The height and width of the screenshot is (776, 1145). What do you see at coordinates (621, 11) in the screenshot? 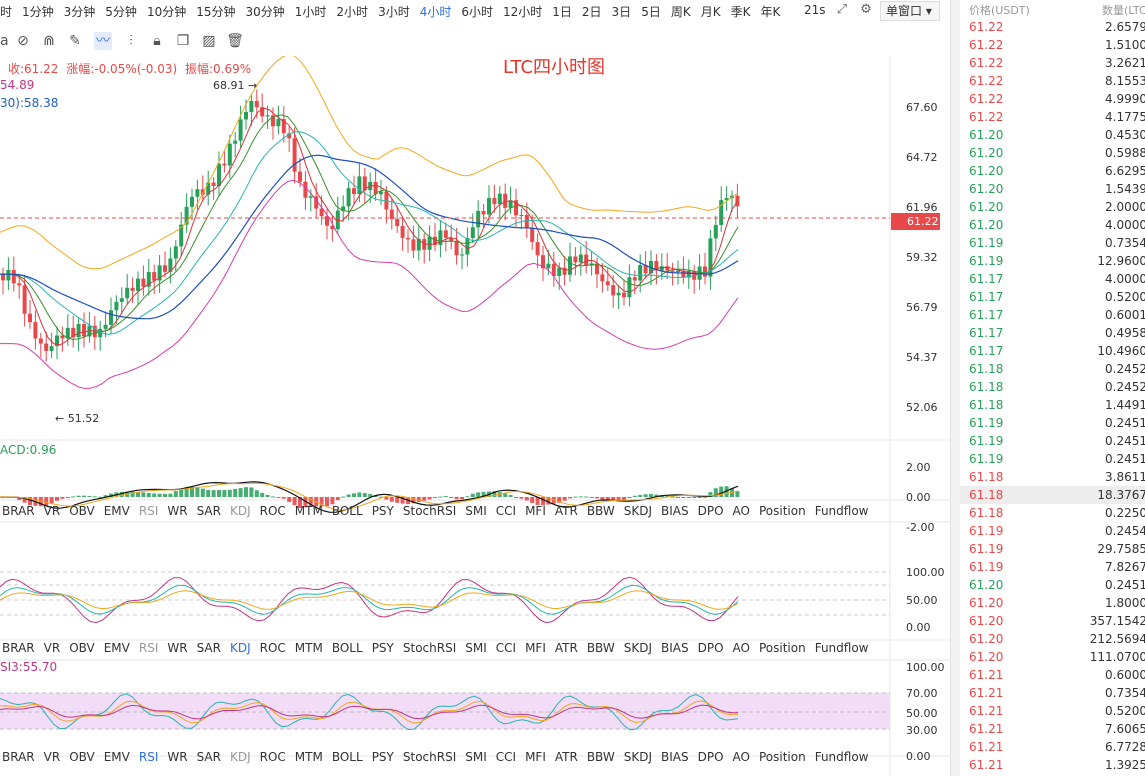
I see `timeframe-15: 3日` at bounding box center [621, 11].